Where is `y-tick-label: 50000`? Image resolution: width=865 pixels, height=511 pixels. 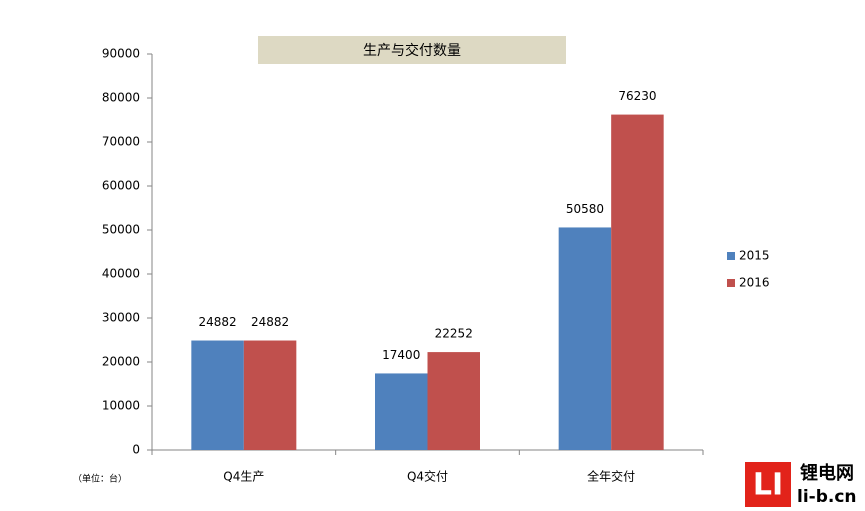 y-tick-label: 50000 is located at coordinates (121, 230).